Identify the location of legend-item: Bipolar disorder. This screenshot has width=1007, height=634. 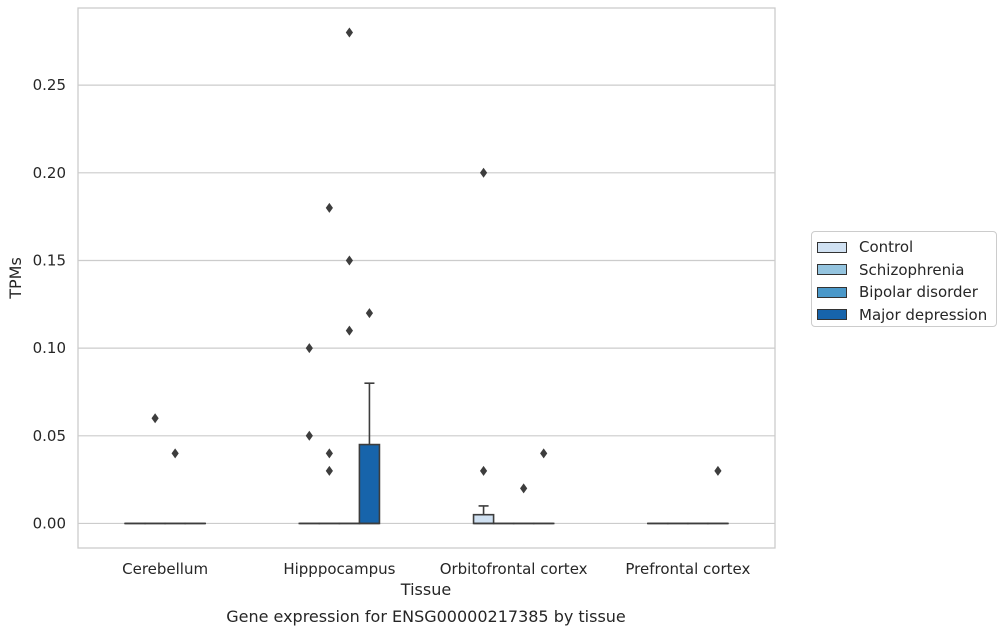
(906, 292).